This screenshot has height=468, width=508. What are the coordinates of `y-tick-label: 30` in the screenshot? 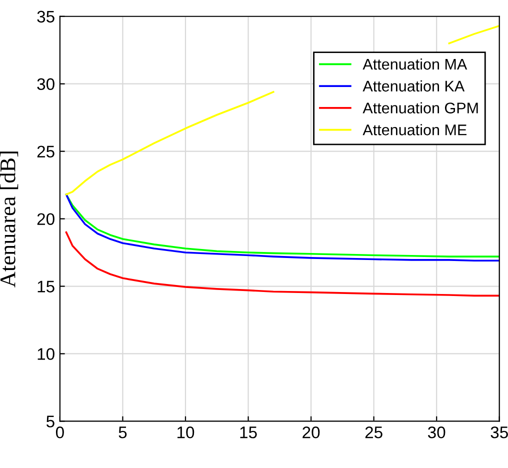 It's located at (45, 84).